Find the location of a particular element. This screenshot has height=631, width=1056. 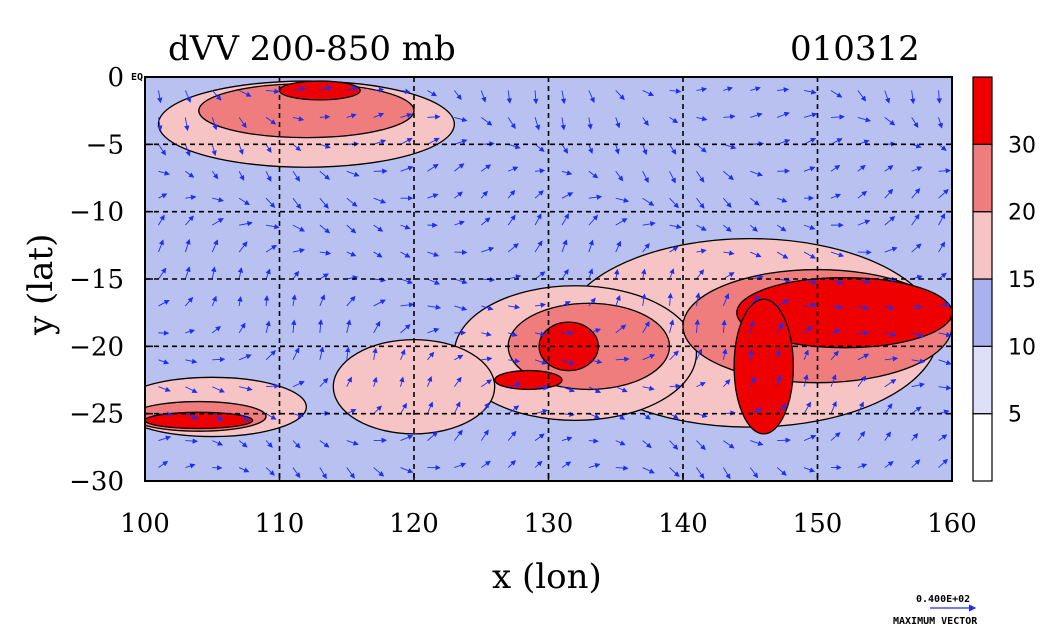

colorbar-label: 10 is located at coordinates (1022, 347).